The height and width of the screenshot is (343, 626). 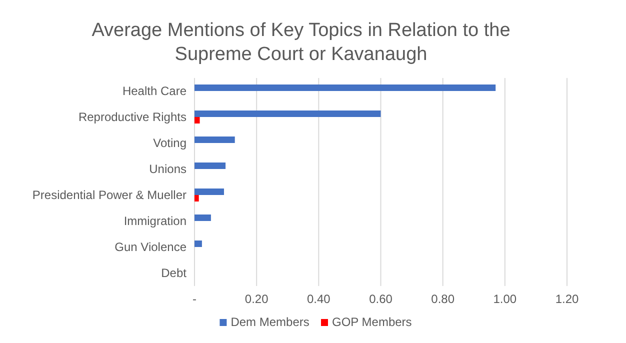 I want to click on x-tick-label: 0.40, so click(x=318, y=299).